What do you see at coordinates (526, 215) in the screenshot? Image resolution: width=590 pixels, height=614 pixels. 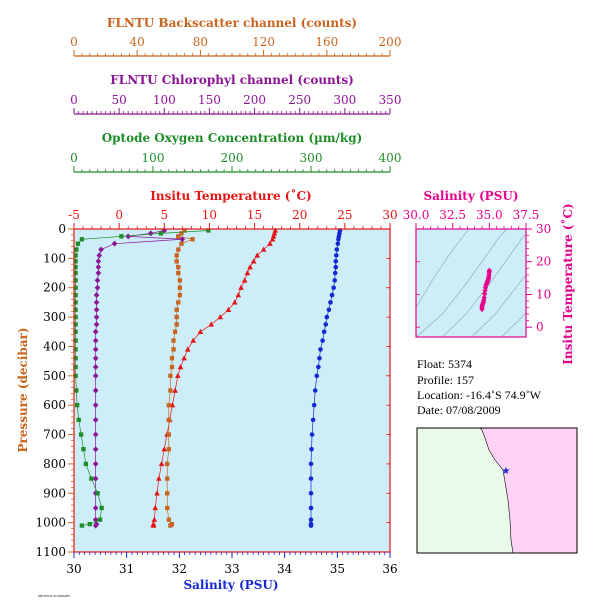 I see `ts-x-tick-label: 37.5` at bounding box center [526, 215].